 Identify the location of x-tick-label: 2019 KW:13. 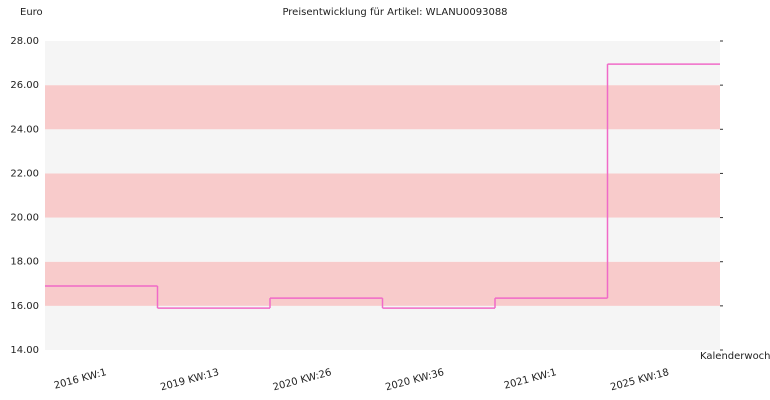
(189, 380).